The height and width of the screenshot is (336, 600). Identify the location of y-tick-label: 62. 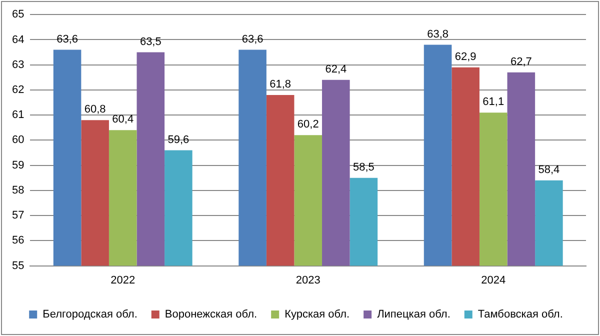
(18, 90).